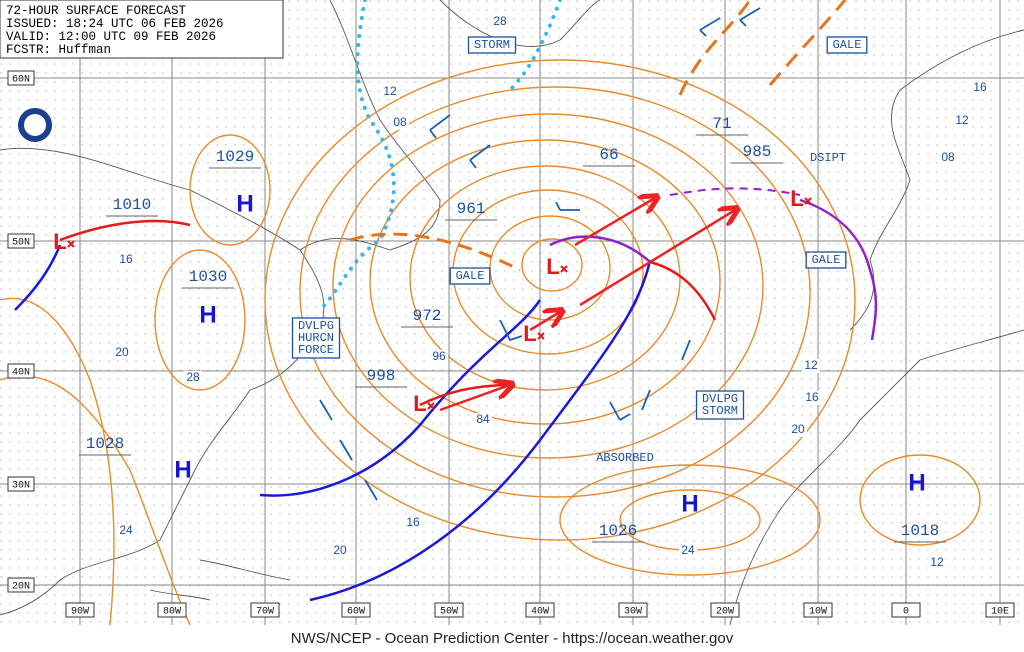 This screenshot has width=1024, height=652. I want to click on isobar-label: 84, so click(483, 419).